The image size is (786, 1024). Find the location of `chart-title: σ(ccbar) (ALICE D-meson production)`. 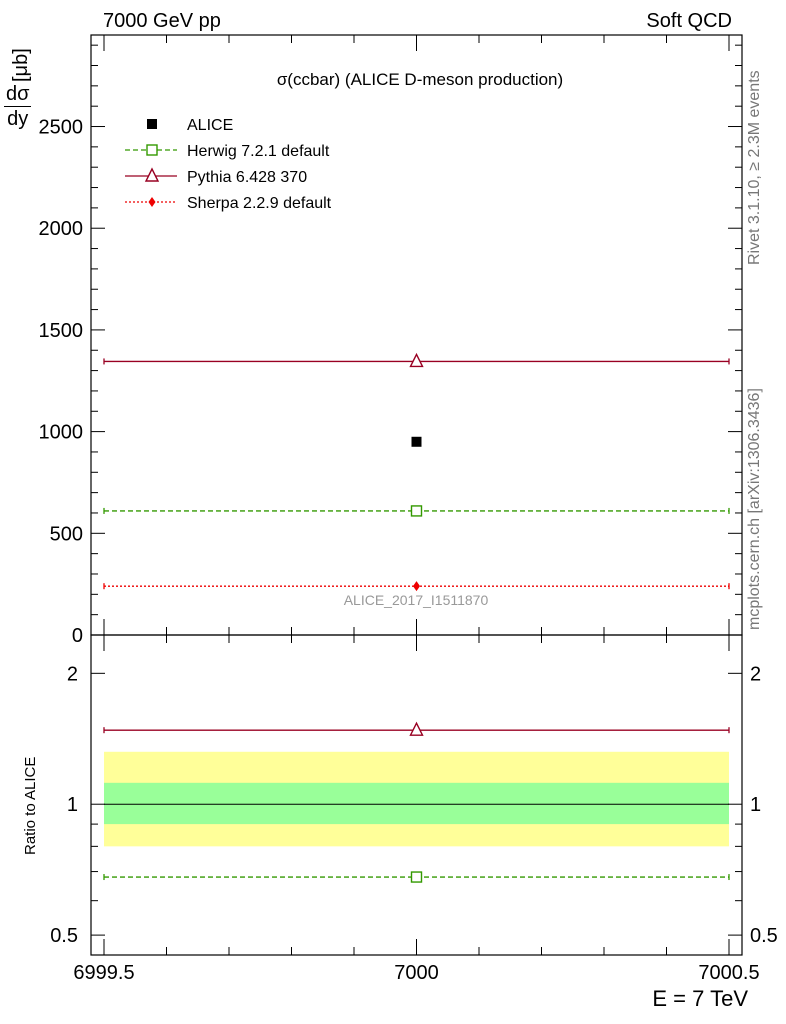

chart-title: σ(ccbar) (ALICE D-meson production) is located at coordinates (420, 79).